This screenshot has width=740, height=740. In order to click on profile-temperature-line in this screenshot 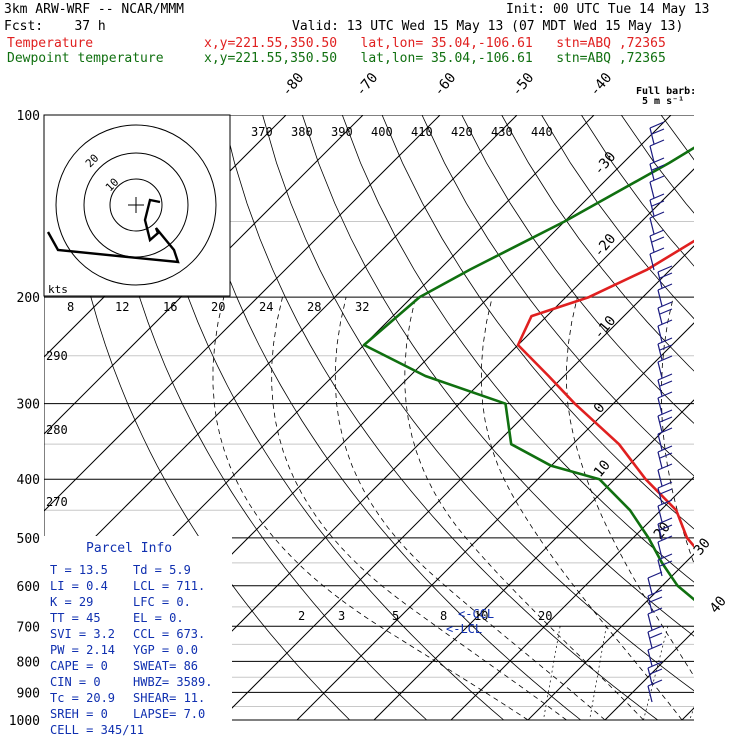, I will do `click(605, 394)`.